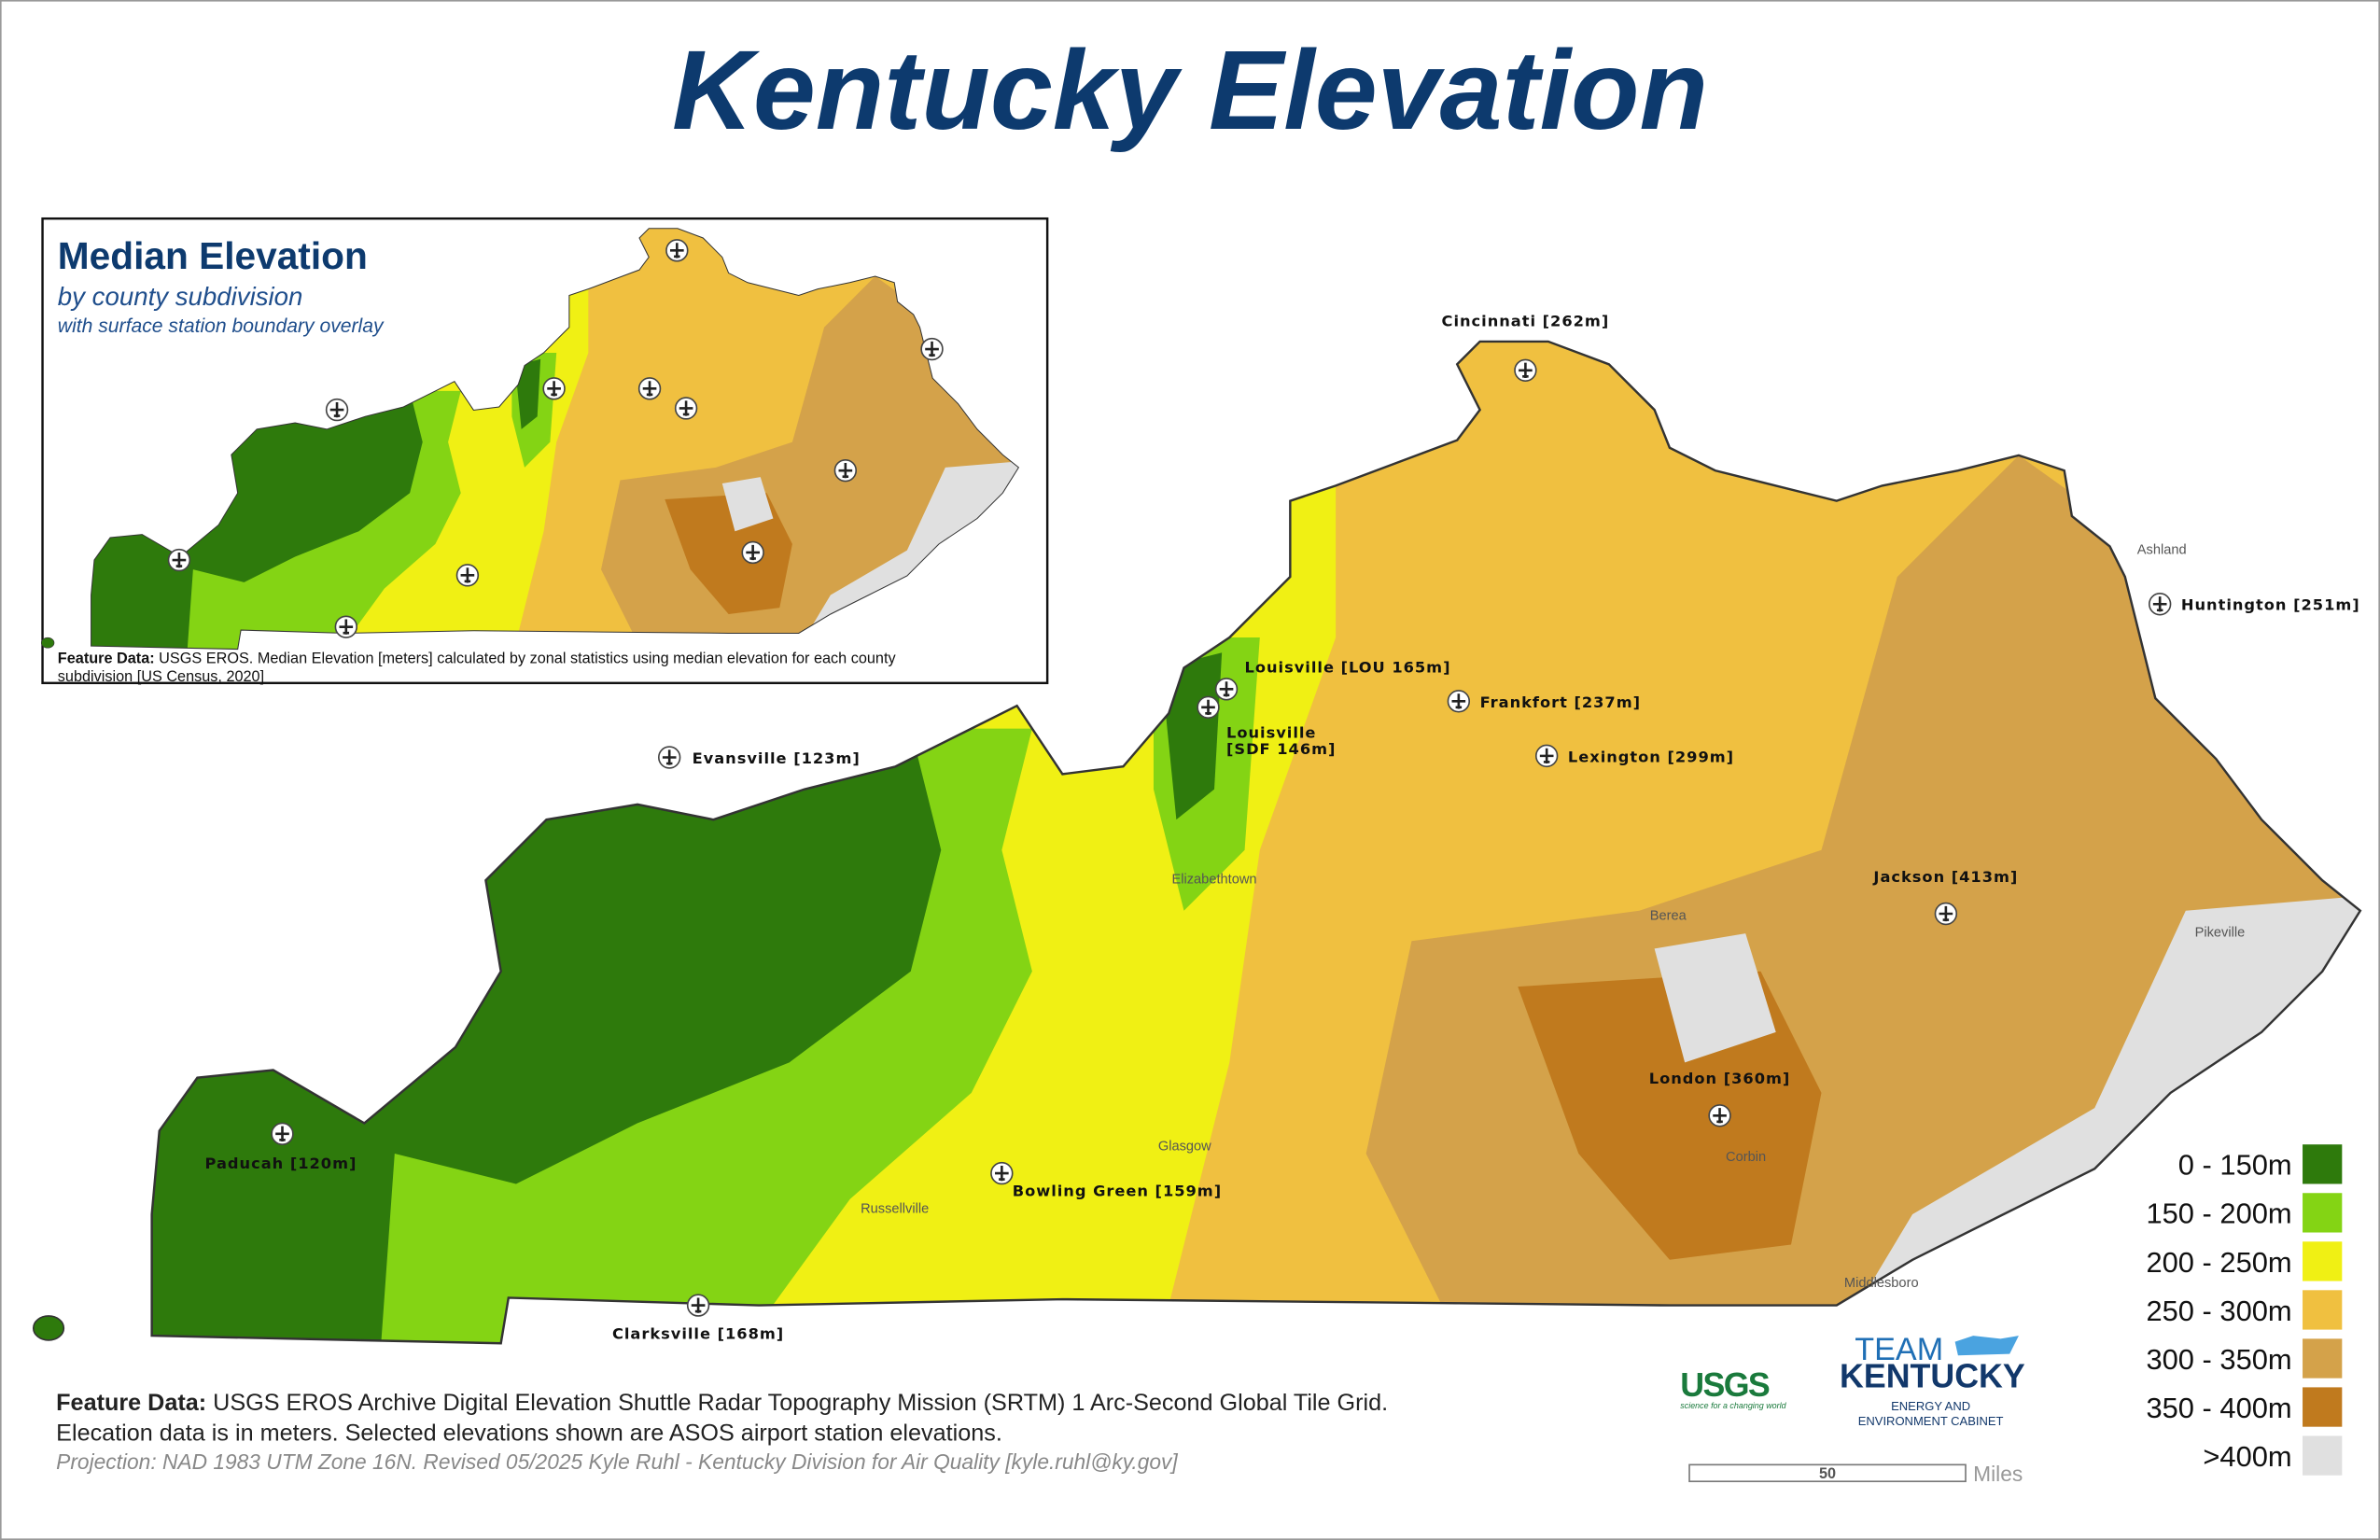 The width and height of the screenshot is (2380, 1540). What do you see at coordinates (1526, 321) in the screenshot?
I see `station-label: Cincinnati [262m]` at bounding box center [1526, 321].